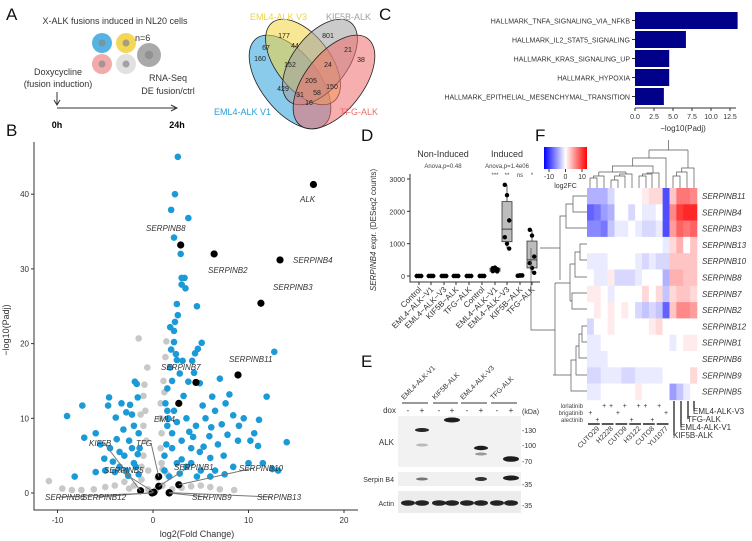  Describe the element at coordinates (168, 91) in the screenshot. I see `readout-sublabel: DE fusion/ctrl` at that location.